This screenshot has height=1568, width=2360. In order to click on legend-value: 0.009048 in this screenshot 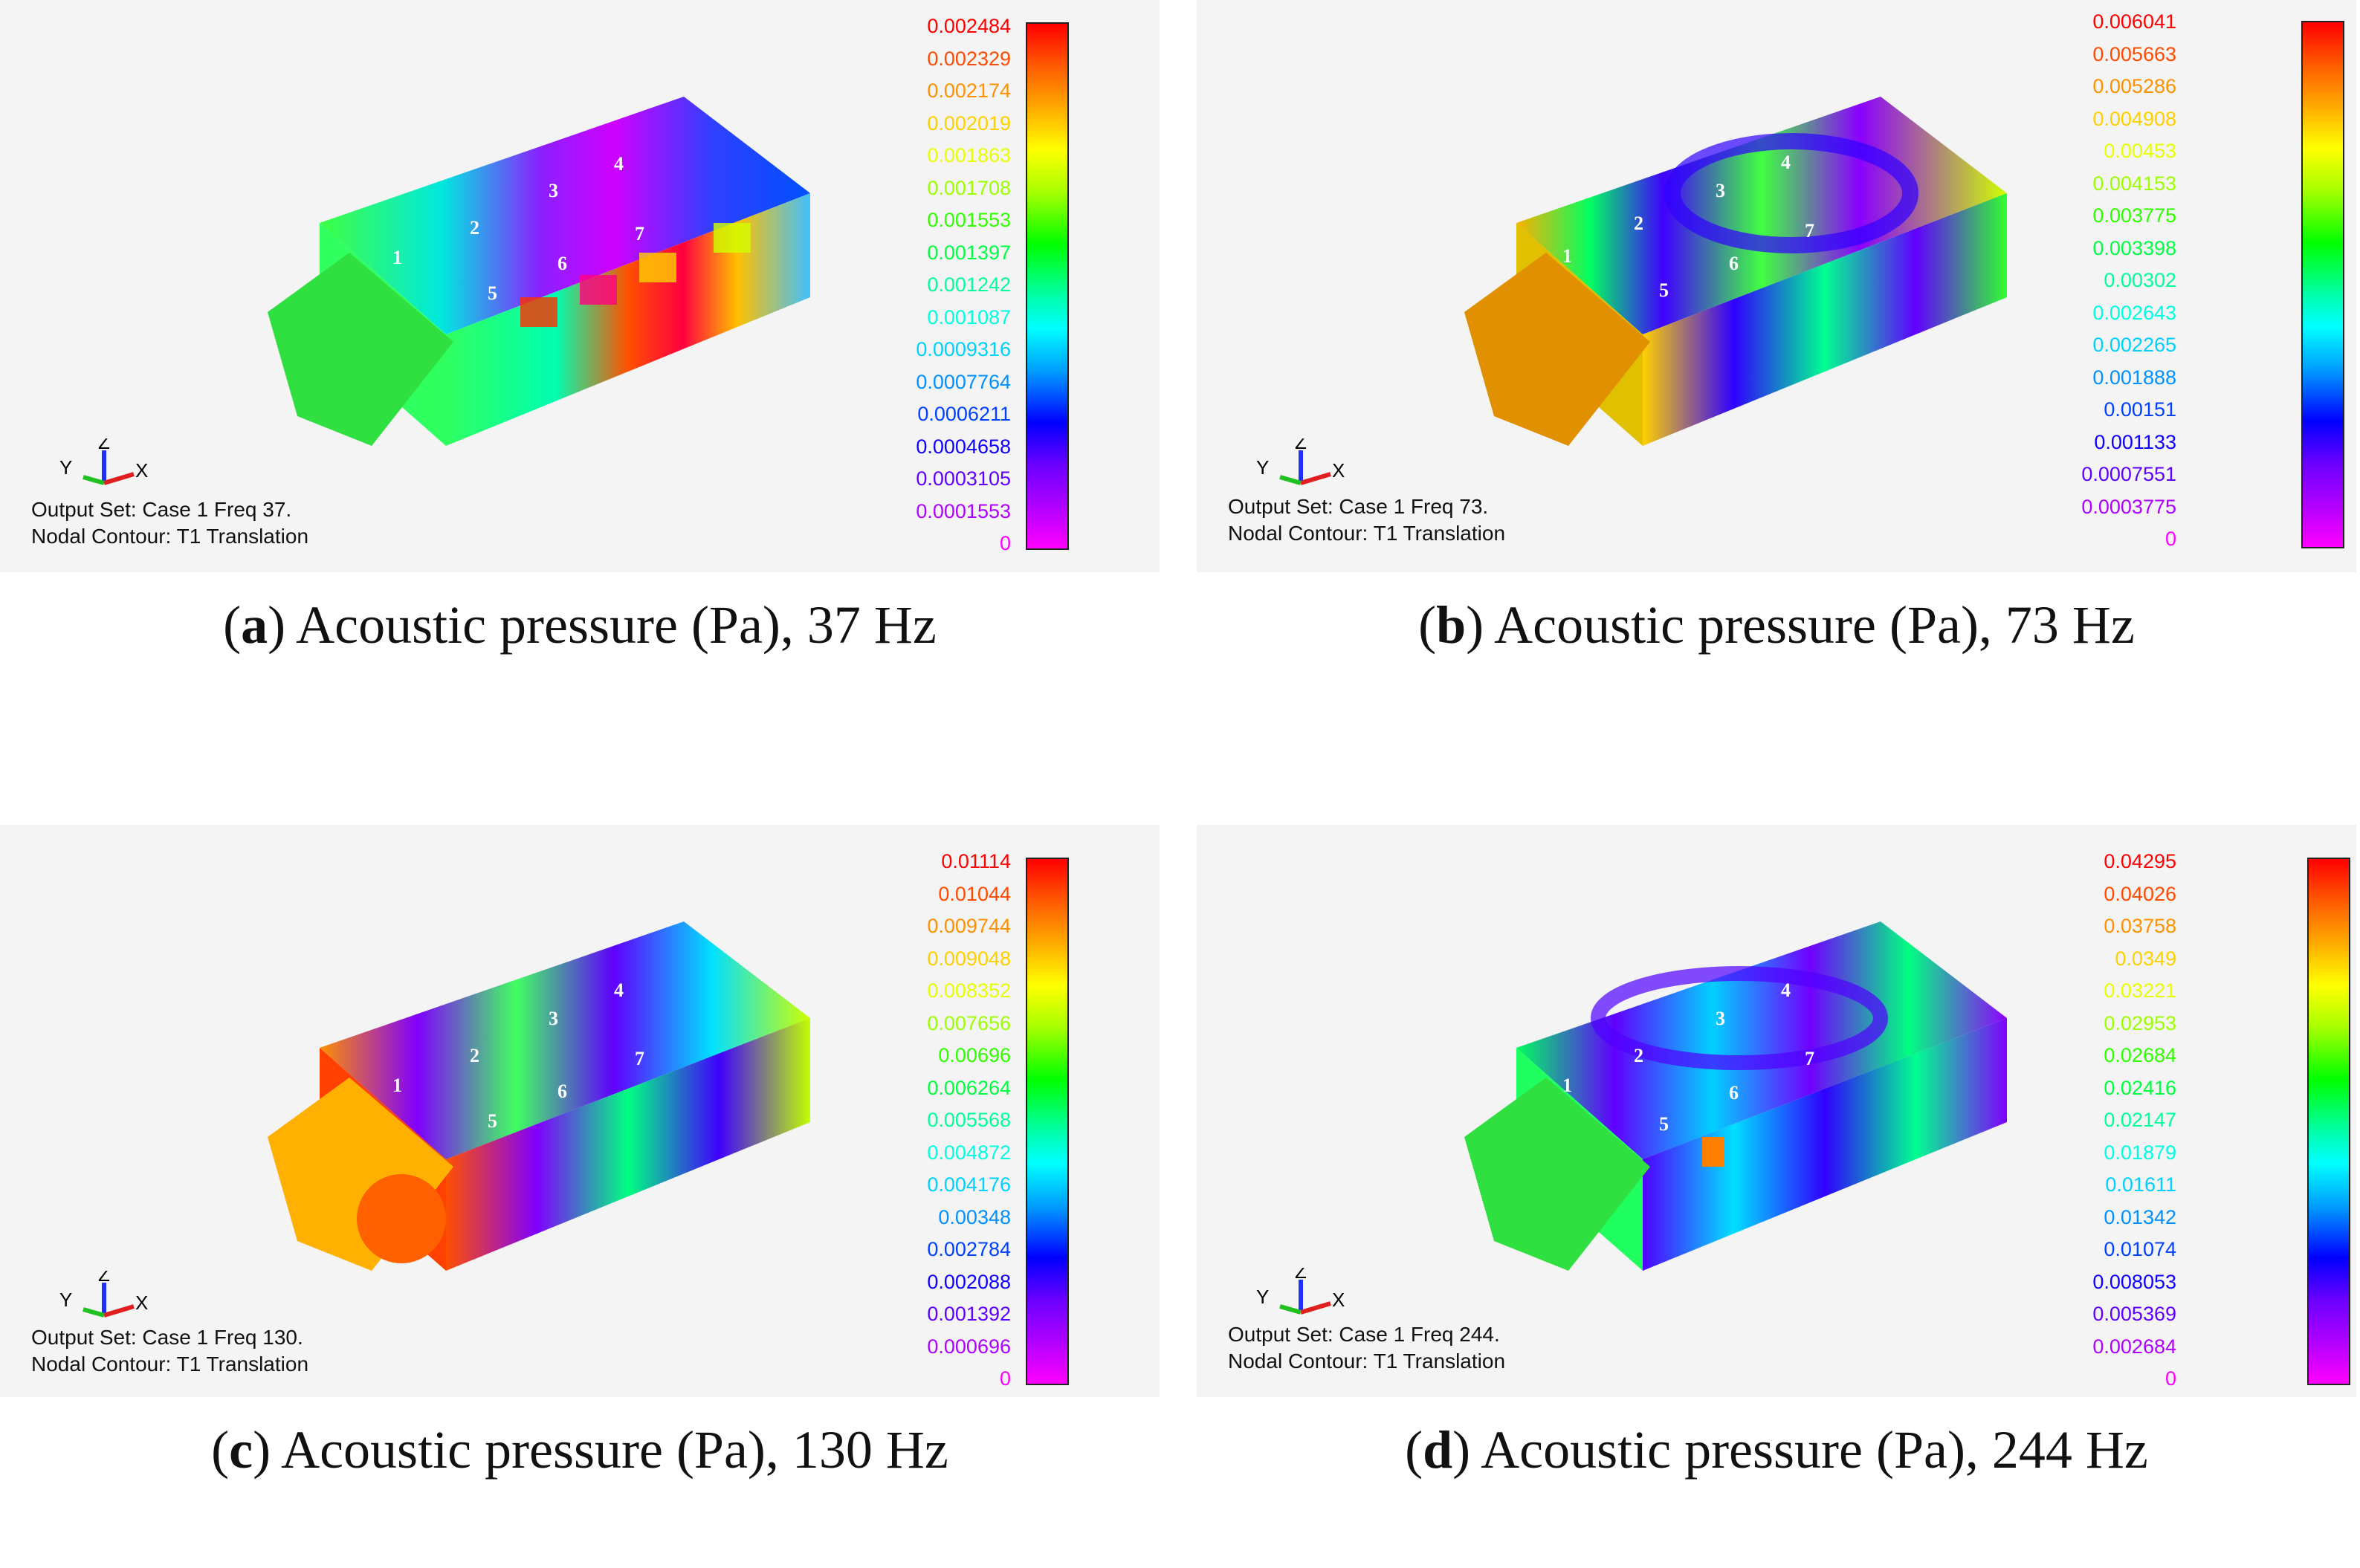, I will do `click(969, 958)`.